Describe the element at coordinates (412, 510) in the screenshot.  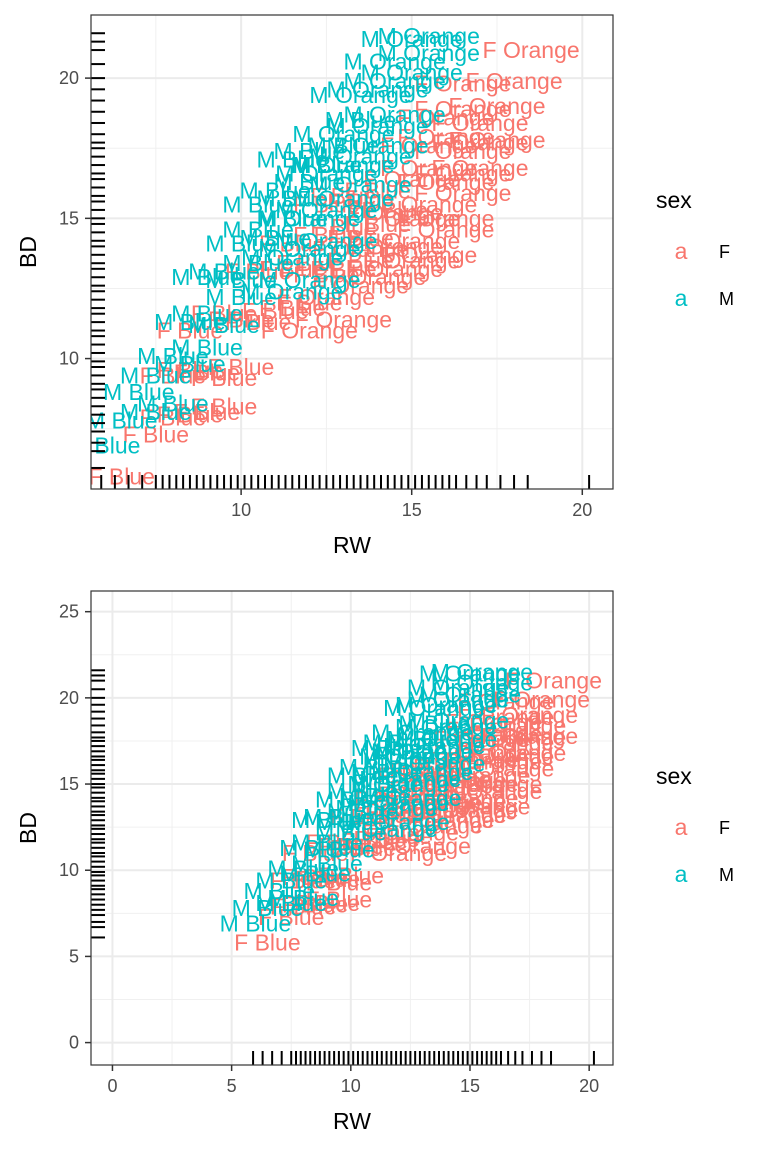
I see `x-tick-label: 15` at that location.